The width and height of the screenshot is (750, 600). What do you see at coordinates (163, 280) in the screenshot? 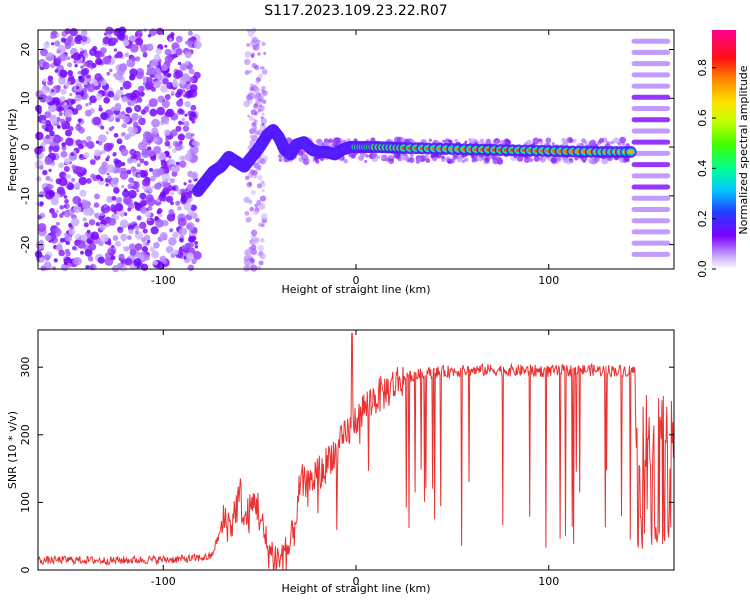
I see `spectrogram-x-tick-label: -100` at bounding box center [163, 280].